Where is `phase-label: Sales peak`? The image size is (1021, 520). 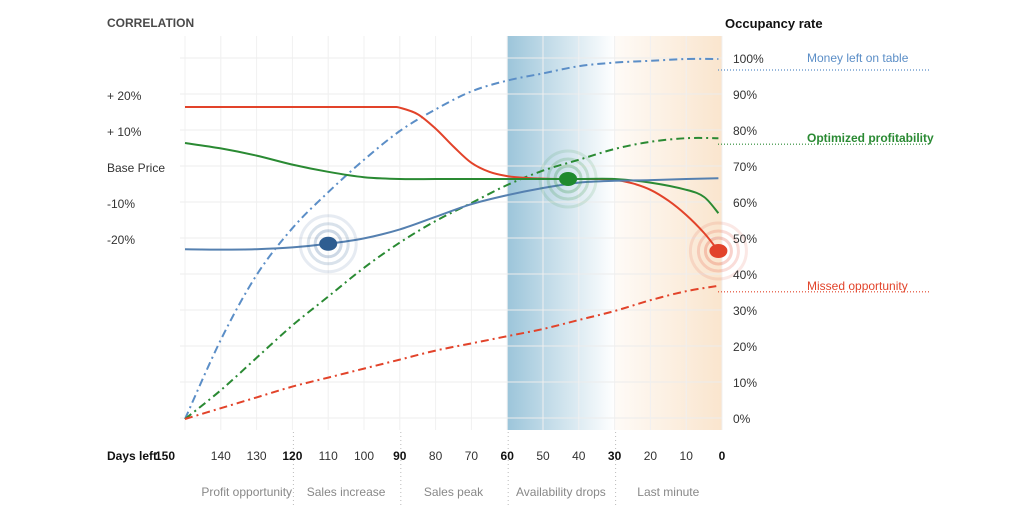
phase-label: Sales peak is located at coordinates (454, 492).